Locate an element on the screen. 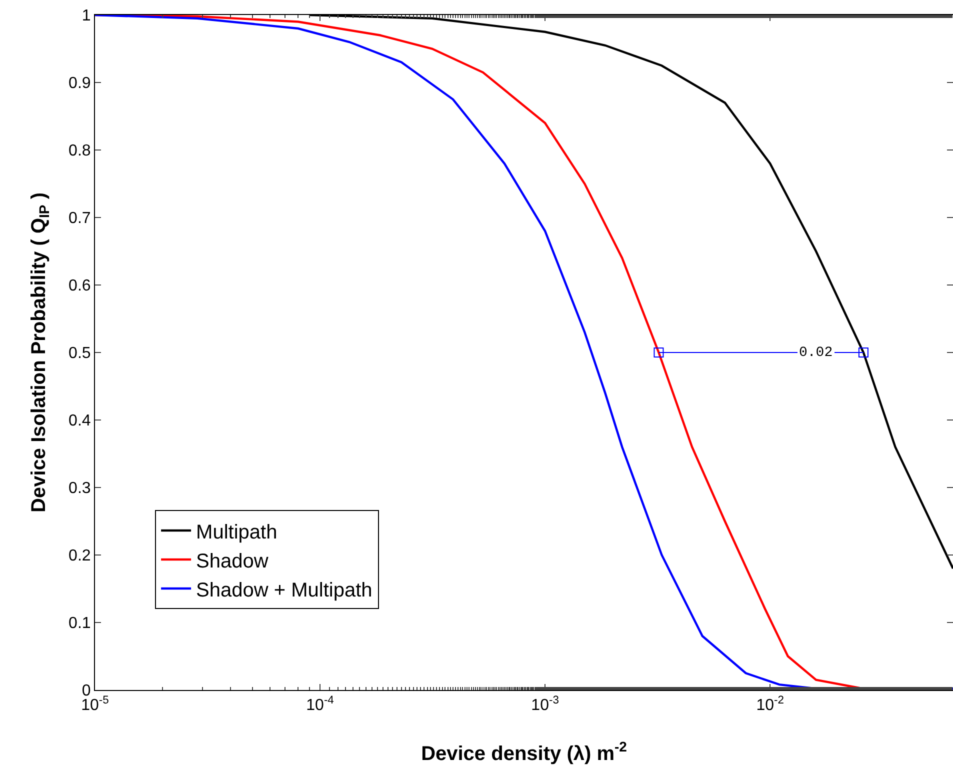 Image resolution: width=953 pixels, height=780 pixels. legend-label: Multipath is located at coordinates (237, 532).